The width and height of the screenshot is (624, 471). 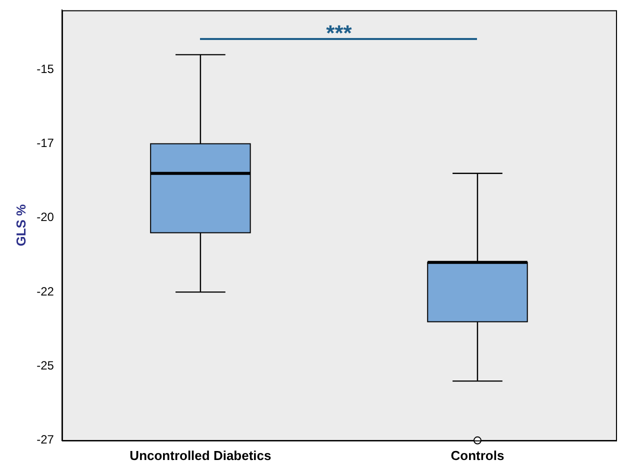 I want to click on y-tick-label: -27, so click(x=45, y=439).